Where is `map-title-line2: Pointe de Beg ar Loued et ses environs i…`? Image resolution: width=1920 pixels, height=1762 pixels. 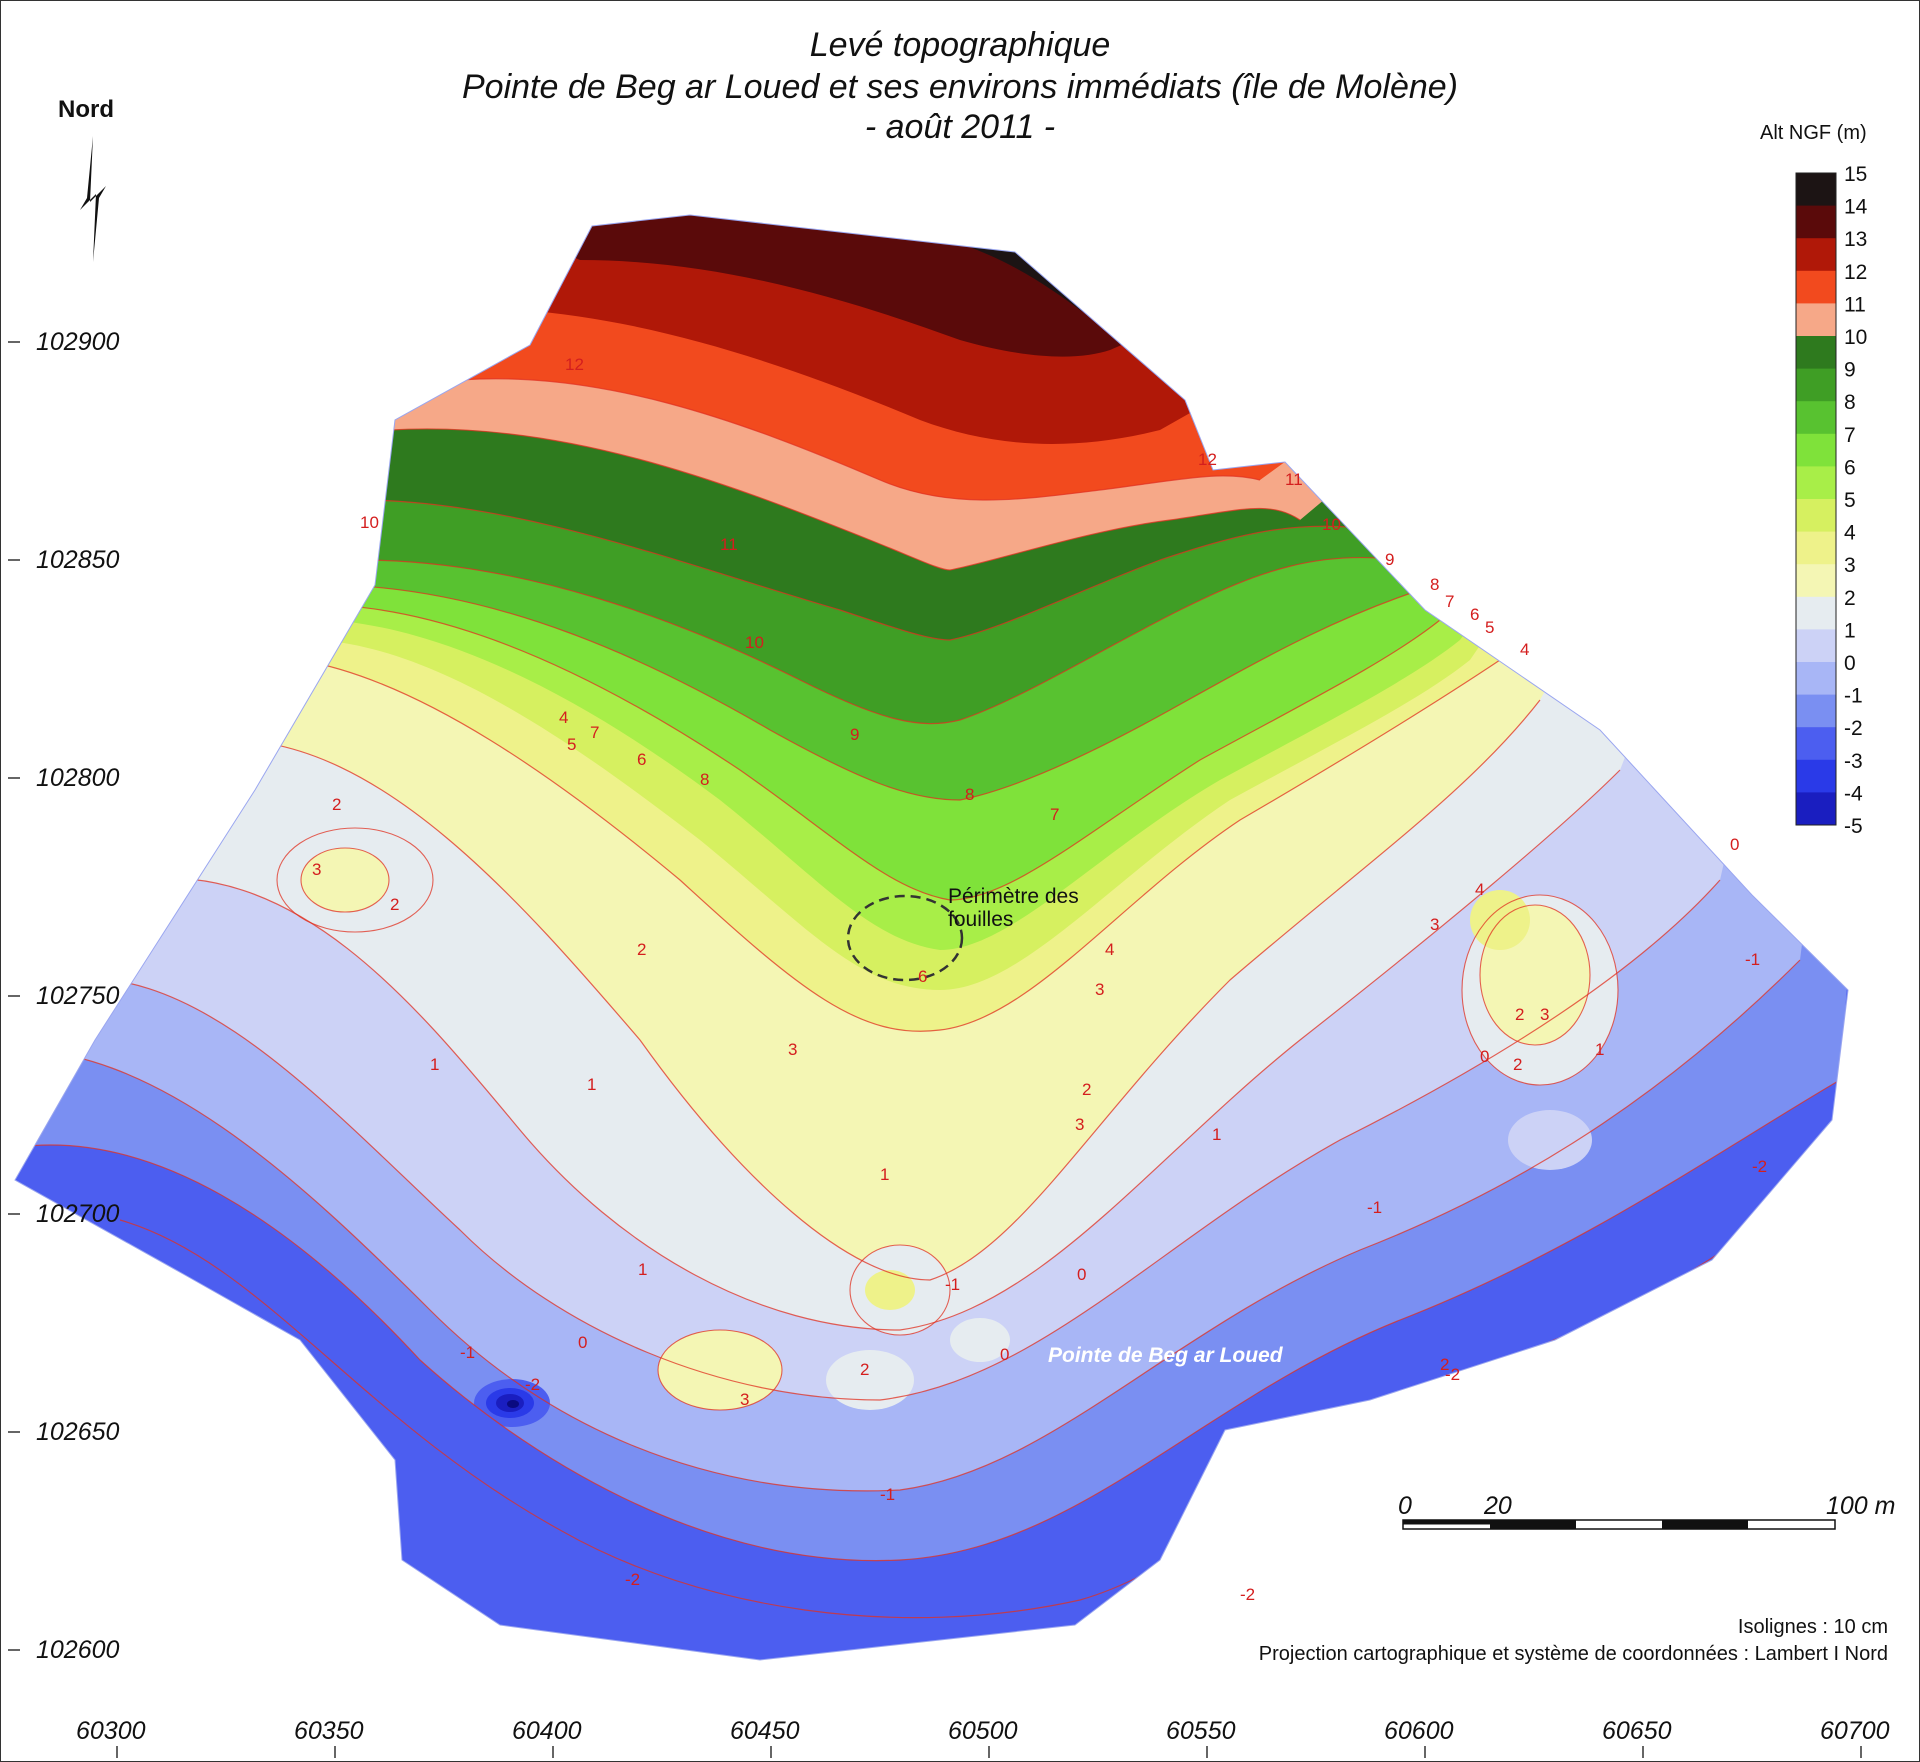
map-title-line2: Pointe de Beg ar Loued et ses environs i… is located at coordinates (960, 87).